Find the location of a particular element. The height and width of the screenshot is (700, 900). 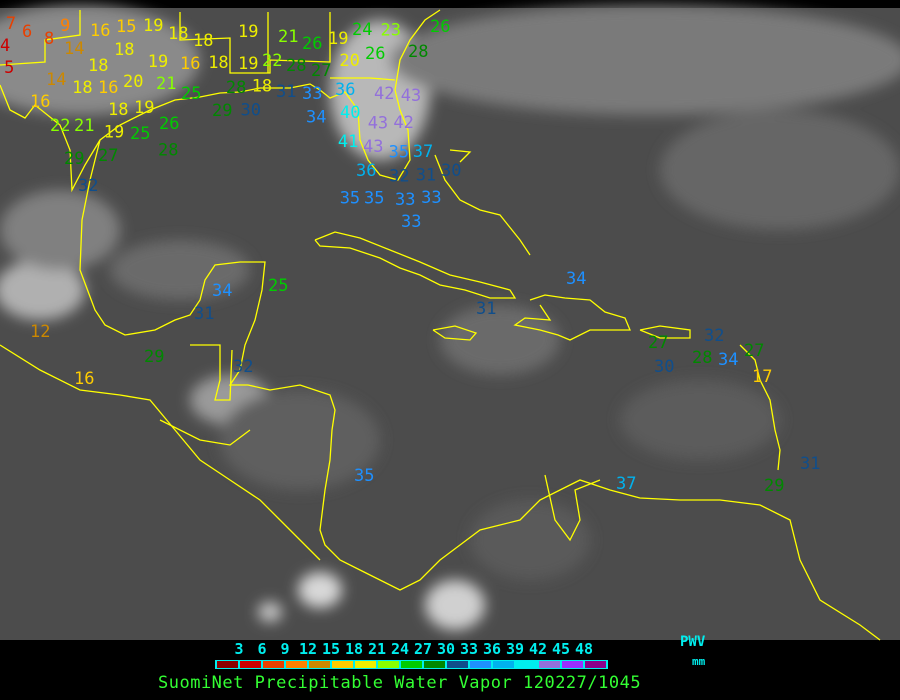

station-pwv-label: 40 is located at coordinates (350, 113).